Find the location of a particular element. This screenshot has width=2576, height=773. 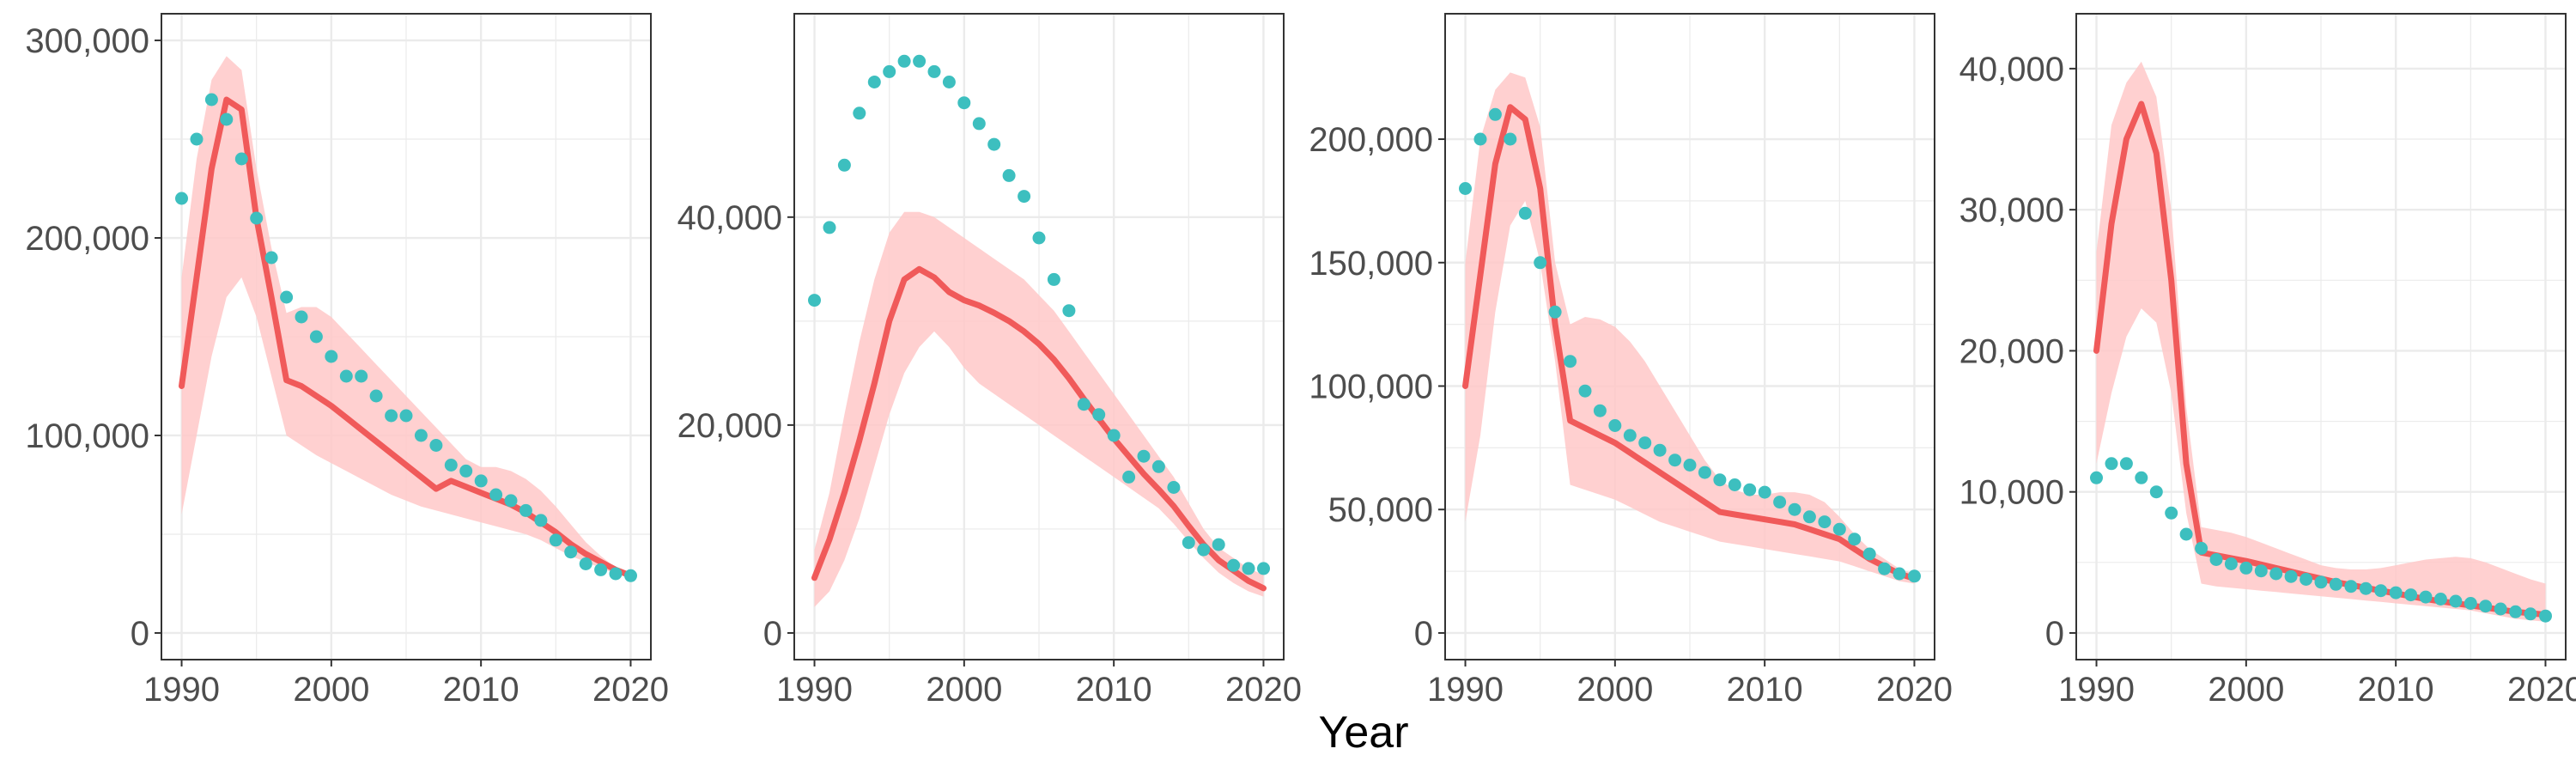

confidence-ribbon is located at coordinates (2321, 341).